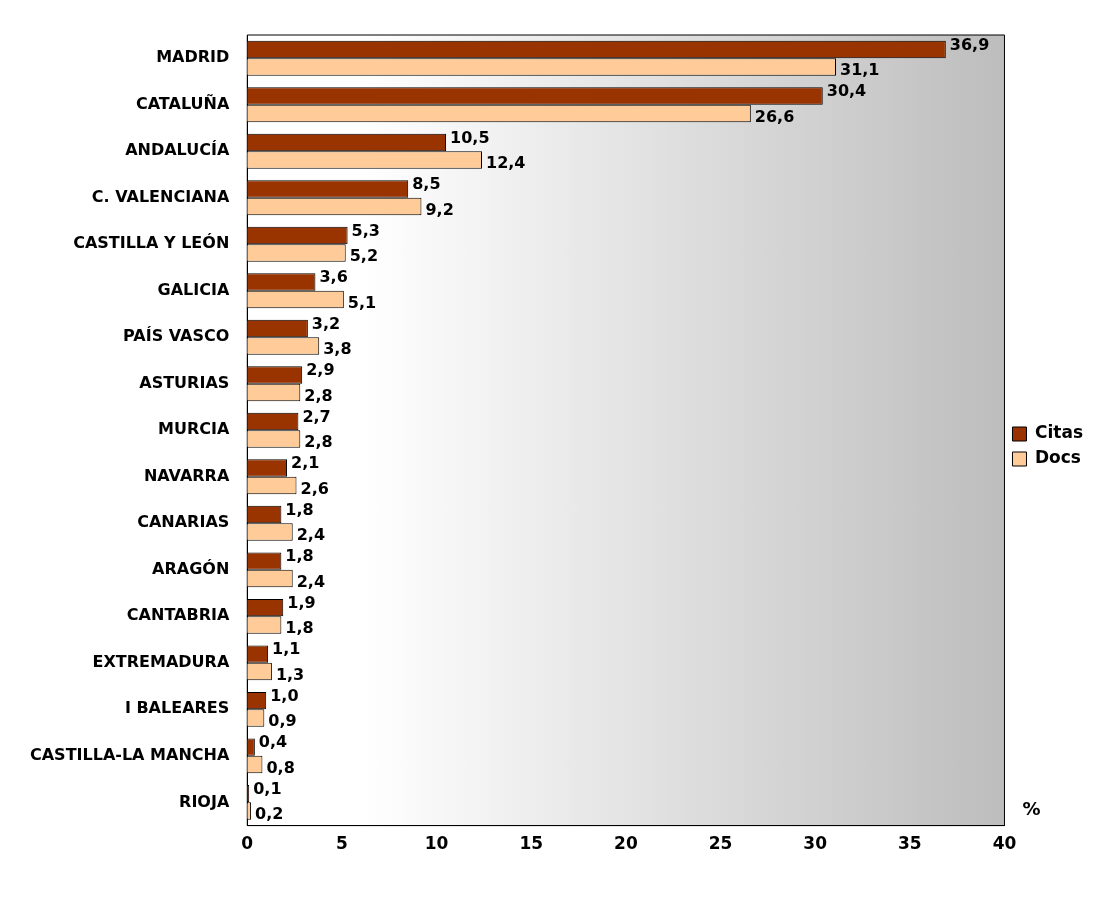  Describe the element at coordinates (362, 302) in the screenshot. I see `data-label: 5,1` at that location.